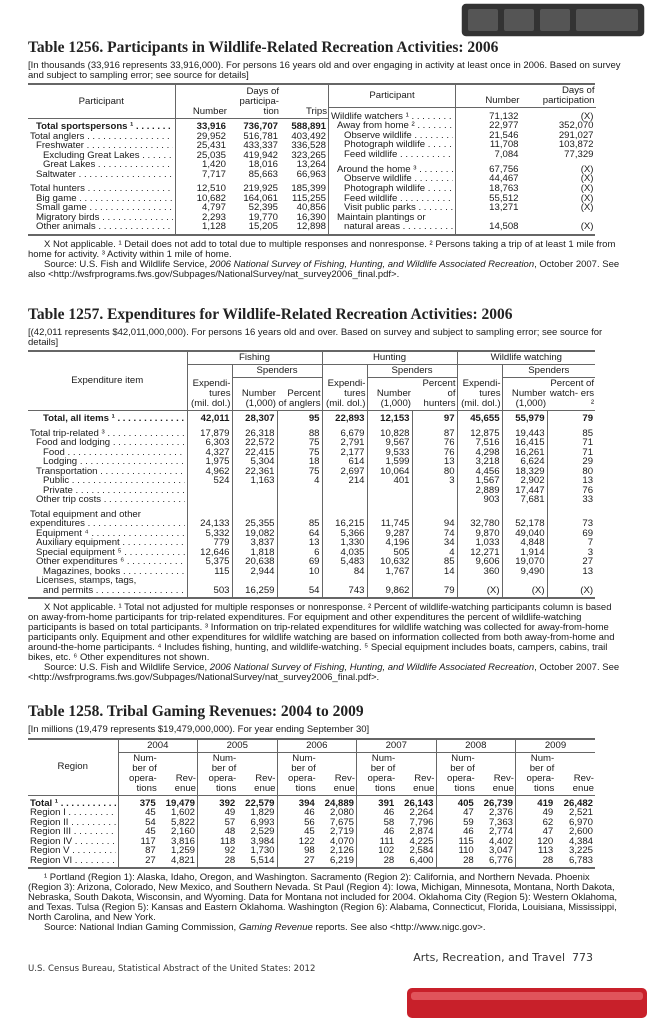 Image resolution: width=652 pixels, height=1024 pixels. What do you see at coordinates (114, 591) in the screenshot?
I see `row-label-text: and permits` at bounding box center [114, 591].